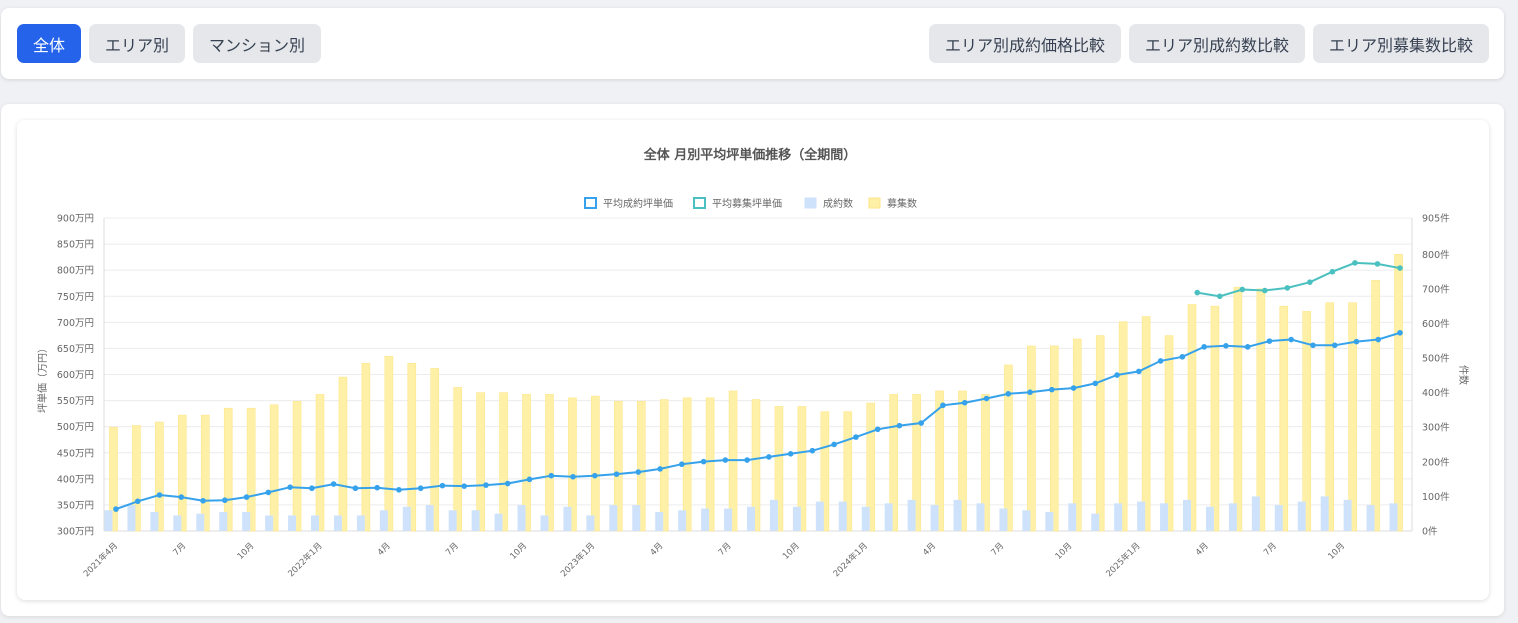 The width and height of the screenshot is (1518, 623). What do you see at coordinates (1436, 359) in the screenshot?
I see `right-axis-tick: 500件` at bounding box center [1436, 359].